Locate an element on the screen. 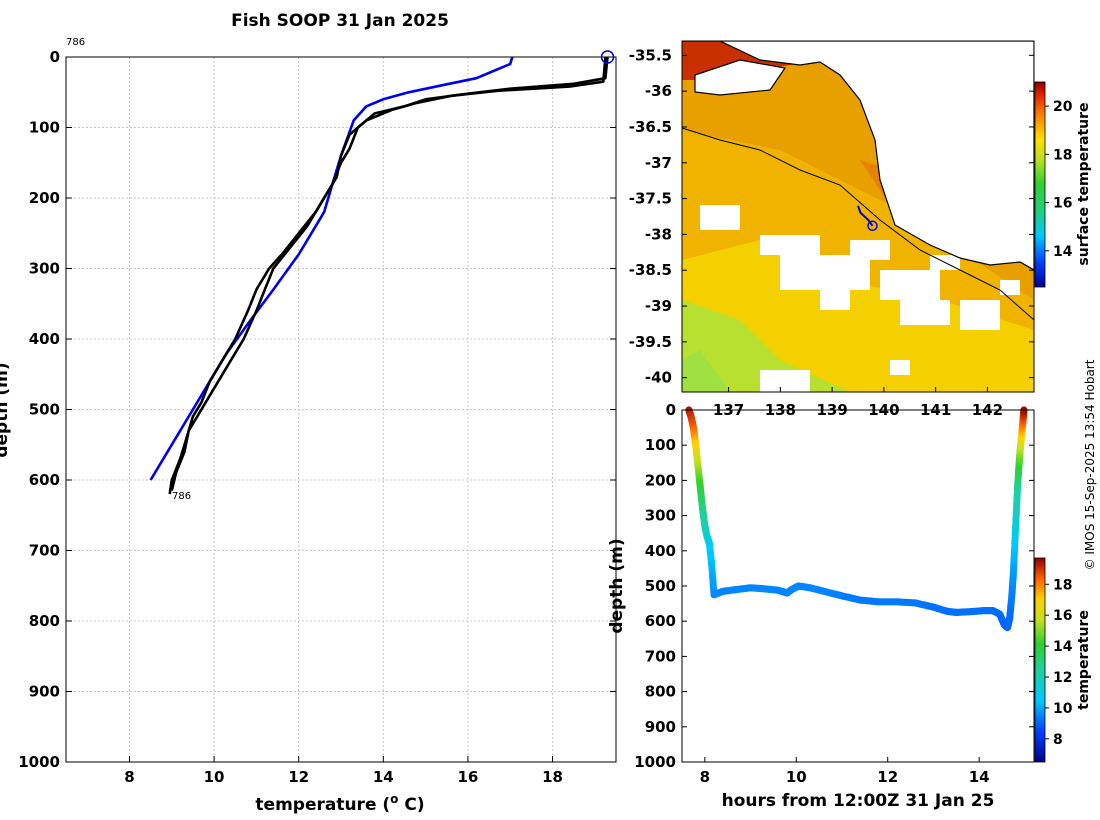 This screenshot has height=820, width=1100. depth-time-ytick-label: 400 is located at coordinates (660, 551).